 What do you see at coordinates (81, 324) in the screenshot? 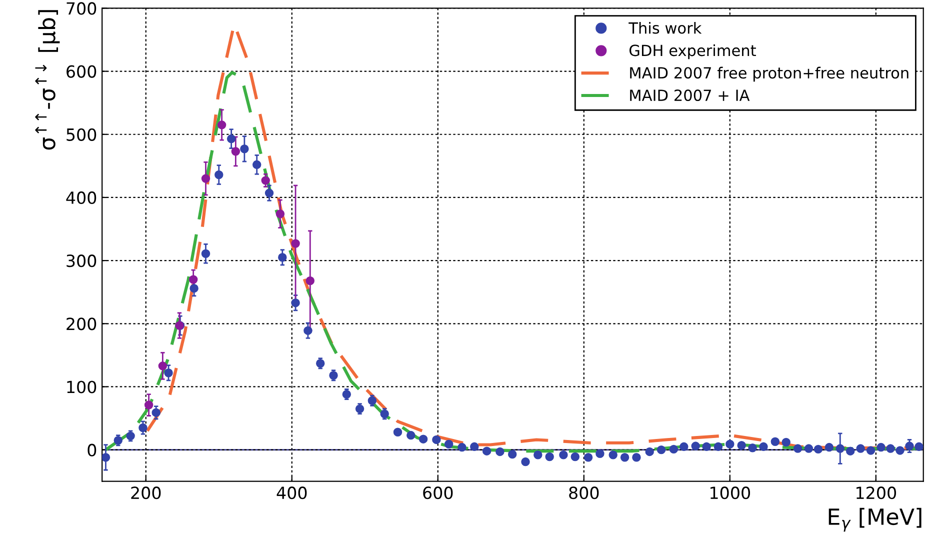
I see `y-tick-label: 200` at bounding box center [81, 324].